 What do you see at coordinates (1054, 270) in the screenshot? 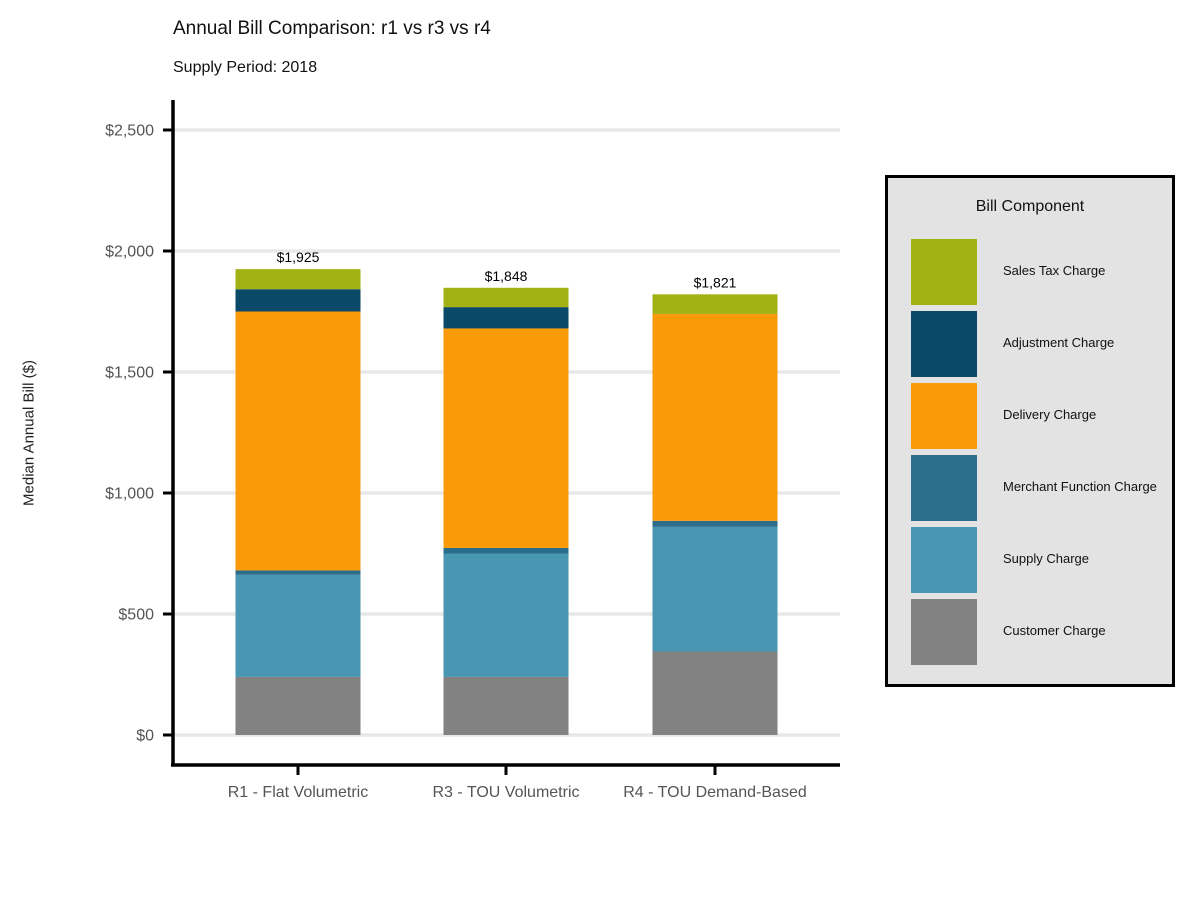
I see `legend-label: Sales Tax Charge` at bounding box center [1054, 270].